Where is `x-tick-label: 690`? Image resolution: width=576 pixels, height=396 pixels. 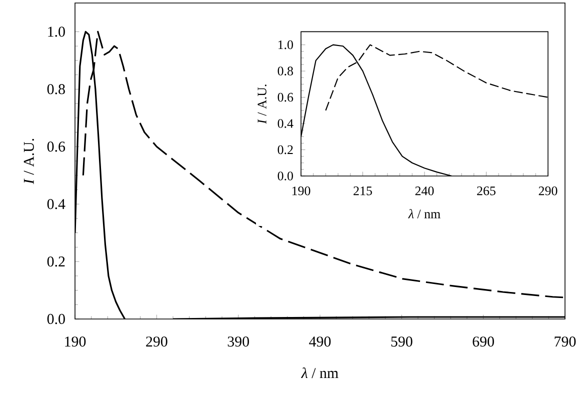
x-tick-label: 690 is located at coordinates (483, 341).